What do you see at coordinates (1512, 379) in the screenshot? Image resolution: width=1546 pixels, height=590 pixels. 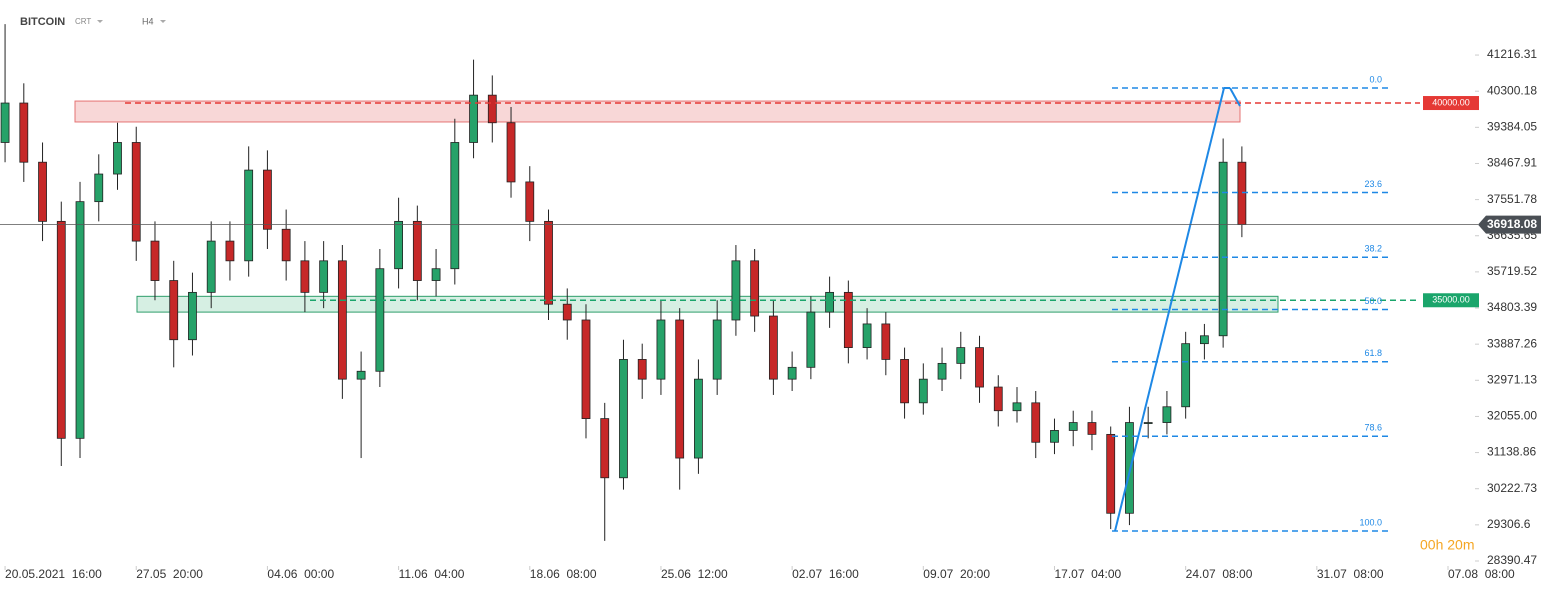 I see `y-tick-label: 32971.13` at bounding box center [1512, 379].